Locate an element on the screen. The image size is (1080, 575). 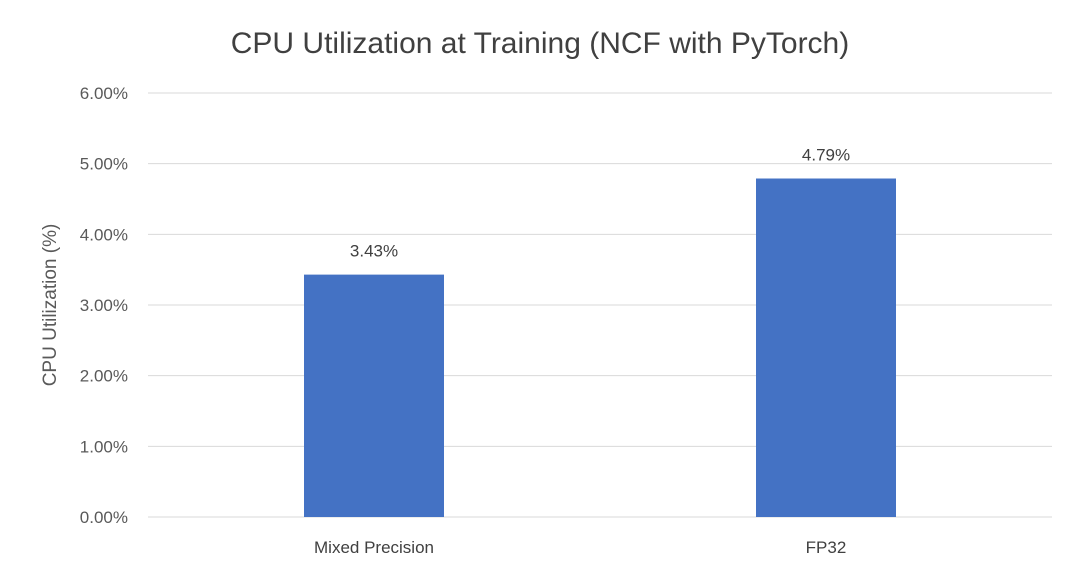
y-axis-label: CPU Utilization (%) is located at coordinates (50, 305).